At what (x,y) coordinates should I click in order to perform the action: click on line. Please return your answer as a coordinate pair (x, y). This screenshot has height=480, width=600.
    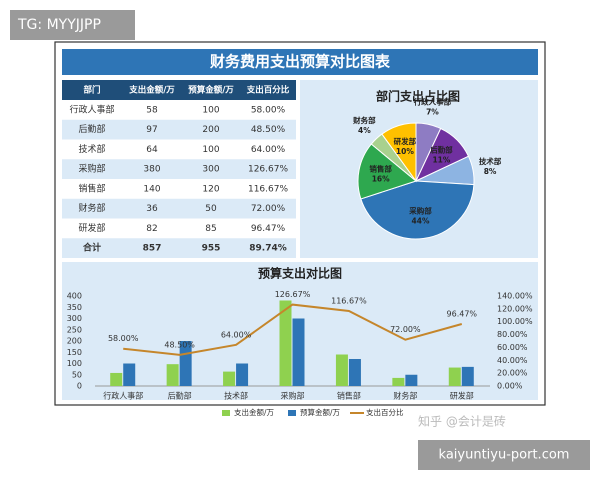
    Looking at the image, I should click on (293, 329).